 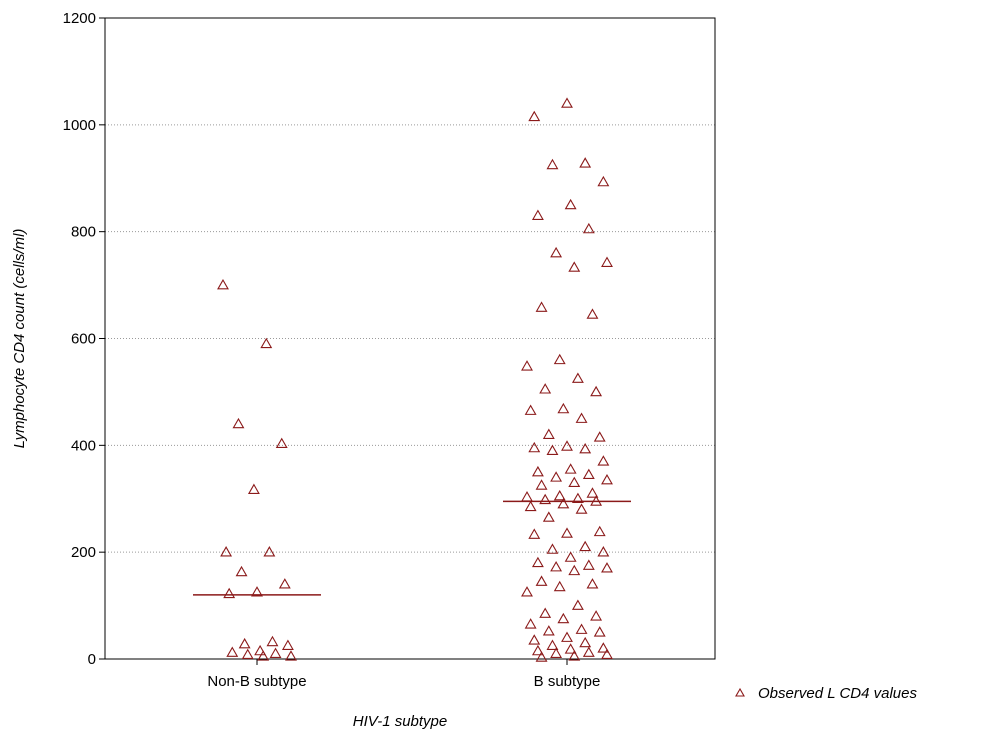 What do you see at coordinates (92, 659) in the screenshot?
I see `y-tick-label: 0` at bounding box center [92, 659].